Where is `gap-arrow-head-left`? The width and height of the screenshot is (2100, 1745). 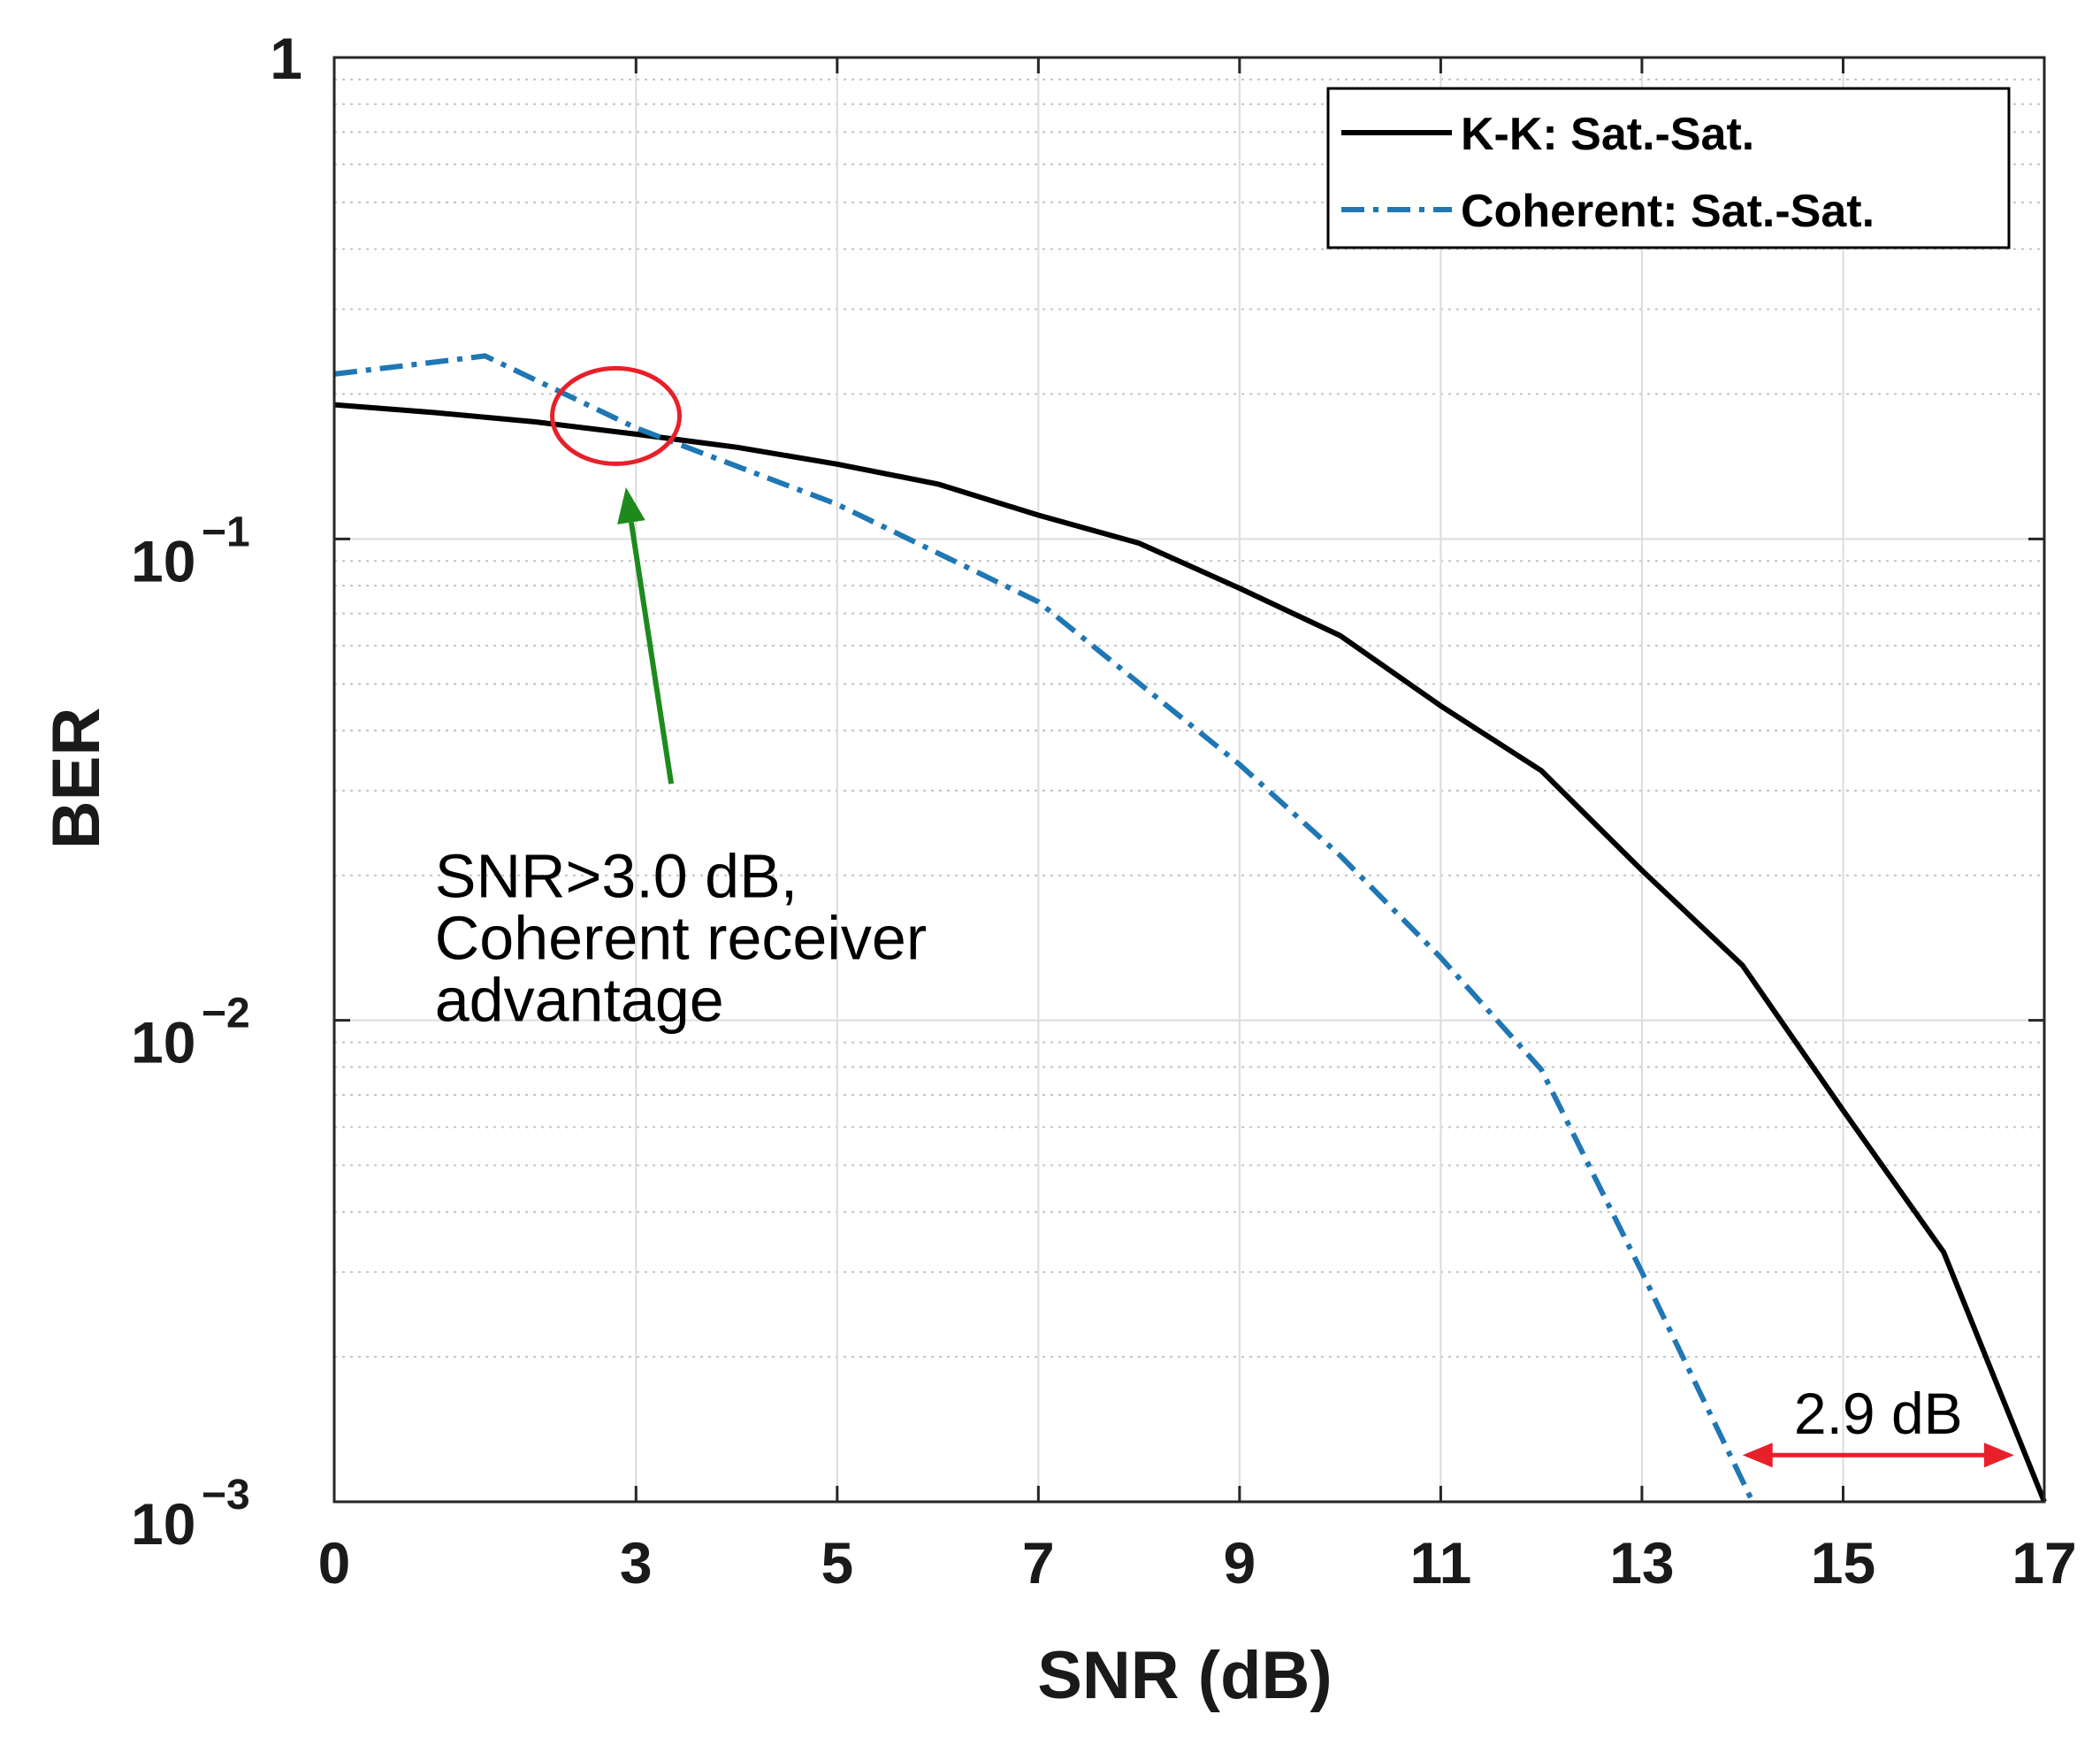 gap-arrow-head-left is located at coordinates (1757, 1456).